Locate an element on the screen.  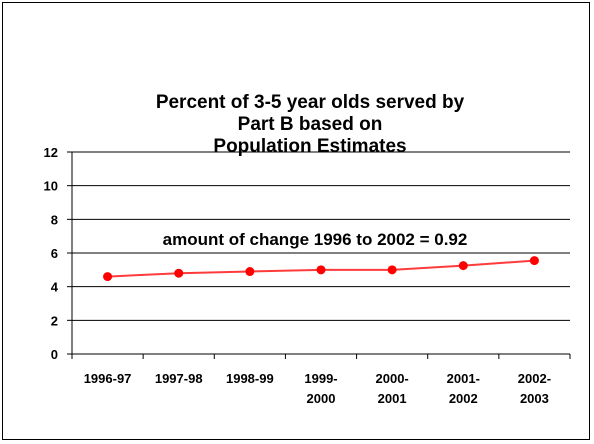
x-tick-label: 1997-98 is located at coordinates (179, 378).